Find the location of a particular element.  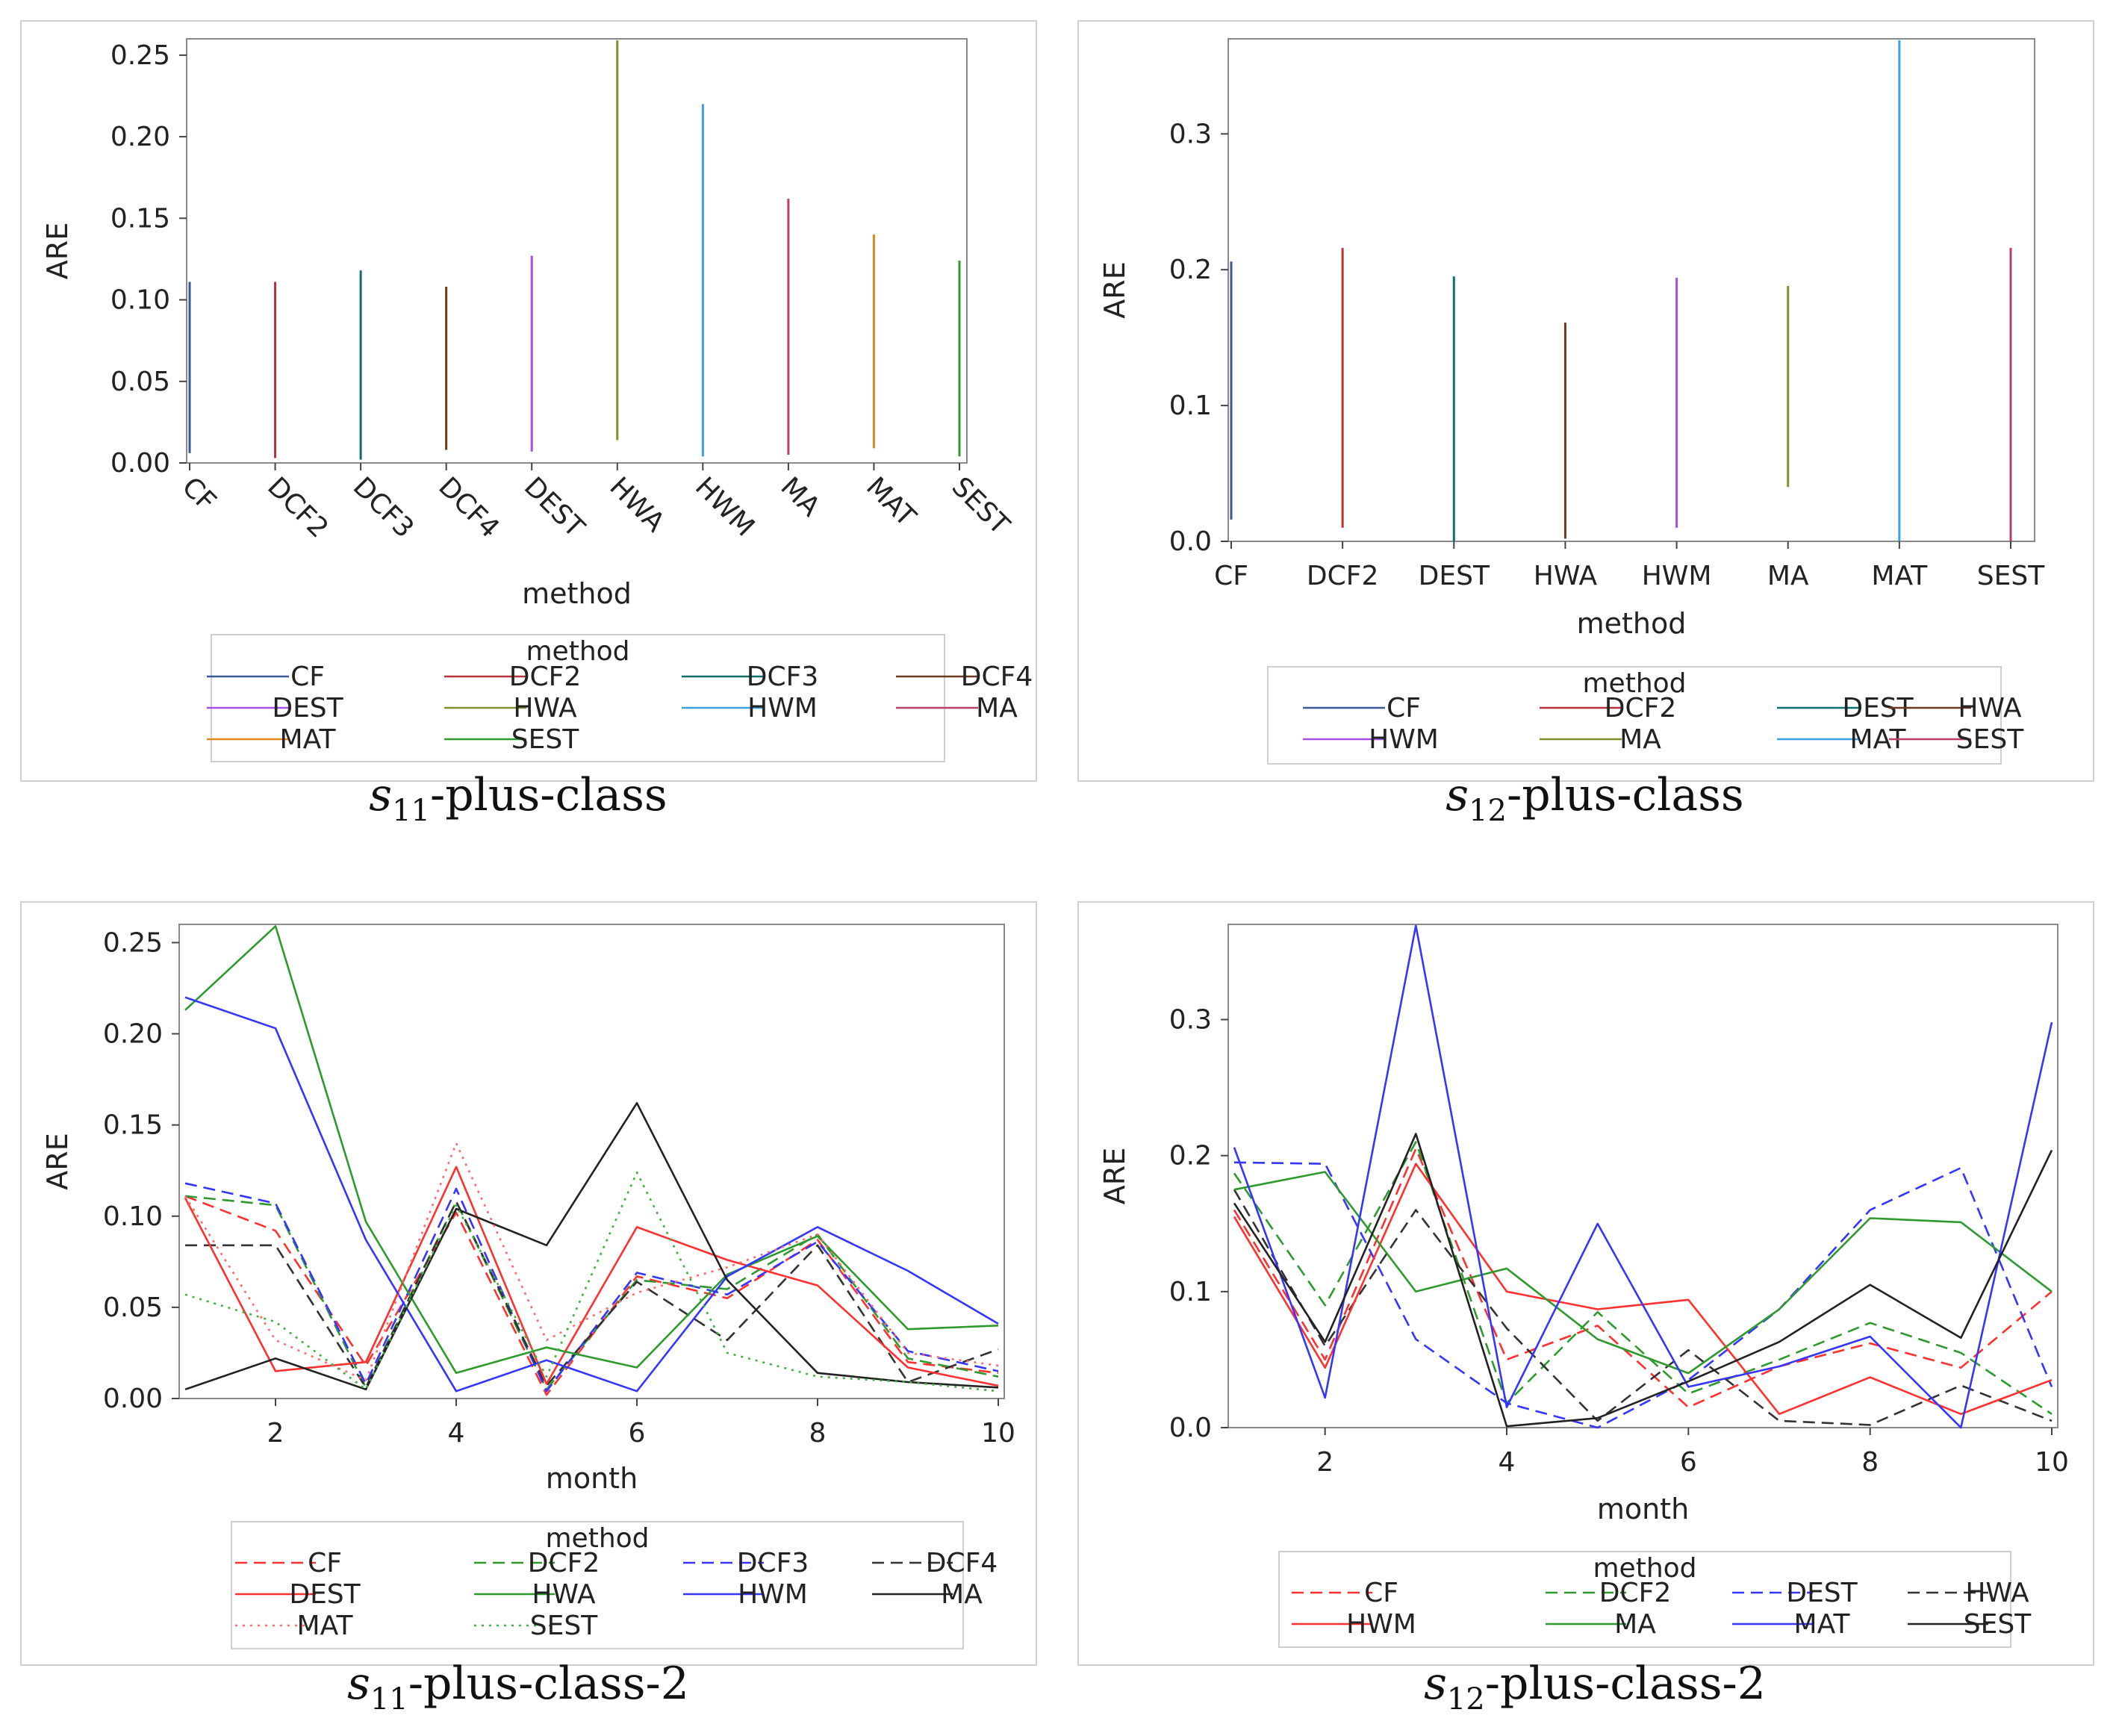

series-line-cf is located at coordinates (1643, 1278).